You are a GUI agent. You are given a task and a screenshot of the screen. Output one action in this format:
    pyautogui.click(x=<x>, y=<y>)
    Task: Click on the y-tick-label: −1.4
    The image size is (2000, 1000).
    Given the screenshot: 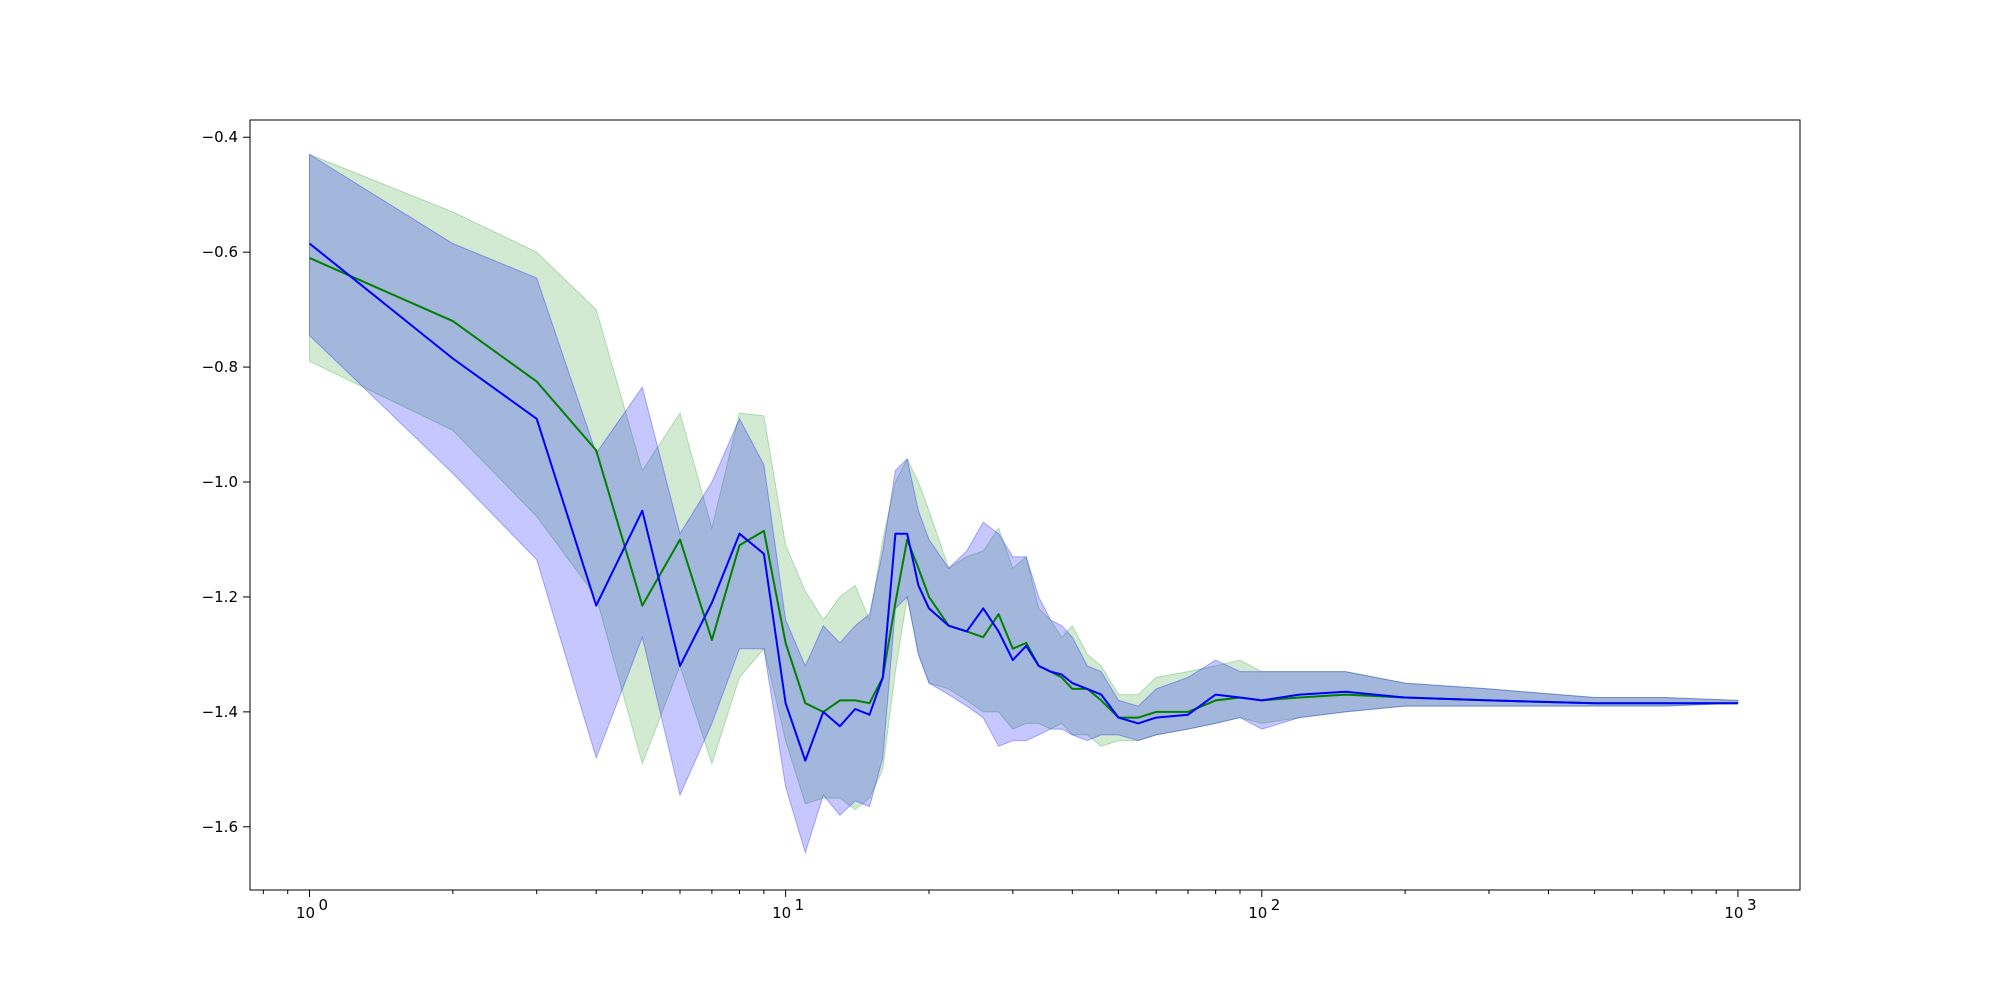 What is the action you would take?
    pyautogui.click(x=220, y=712)
    